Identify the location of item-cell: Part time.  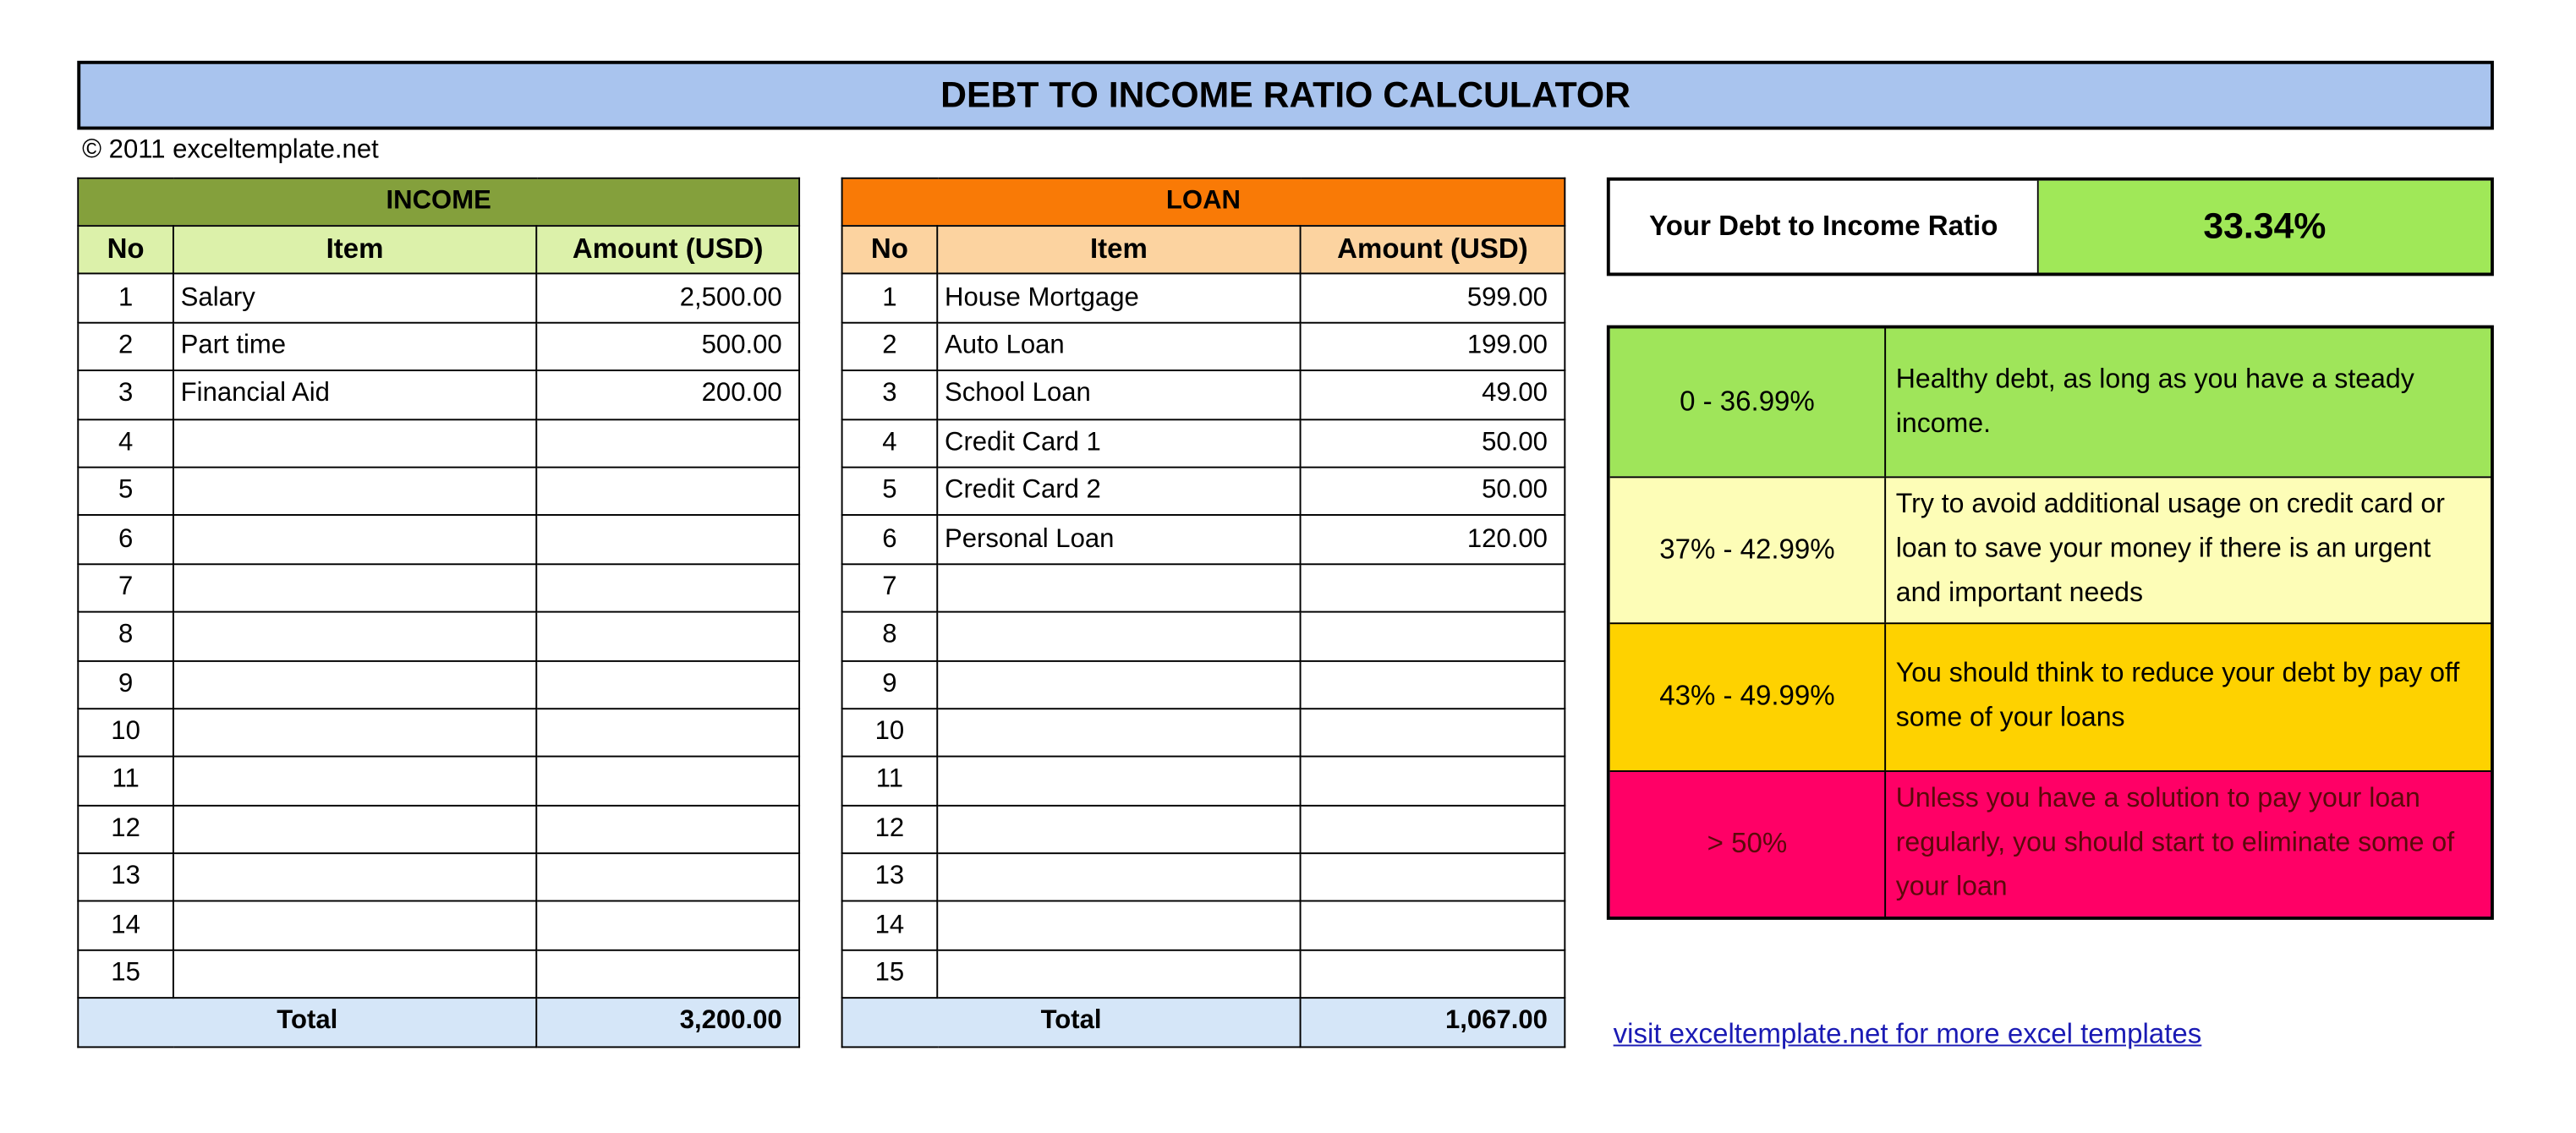
(355, 346).